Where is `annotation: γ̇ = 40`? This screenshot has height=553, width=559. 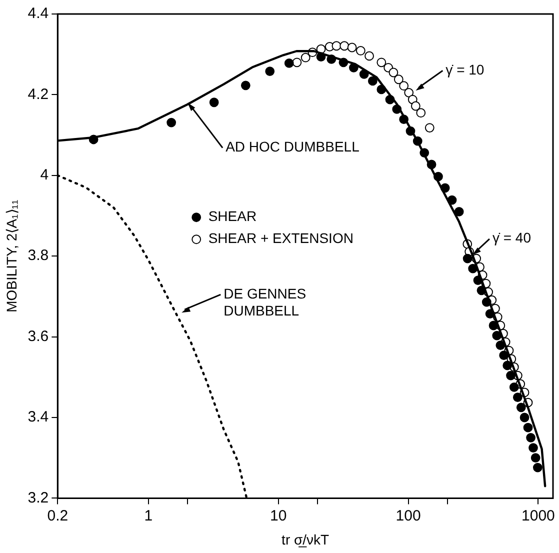
annotation: γ̇ = 40 is located at coordinates (512, 238).